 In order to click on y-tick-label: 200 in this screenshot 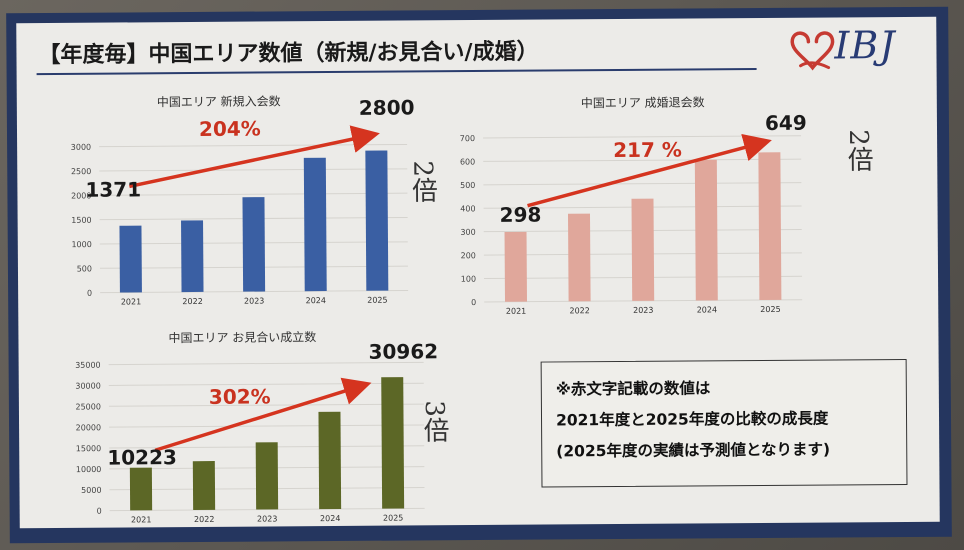, I will do `click(468, 255)`.